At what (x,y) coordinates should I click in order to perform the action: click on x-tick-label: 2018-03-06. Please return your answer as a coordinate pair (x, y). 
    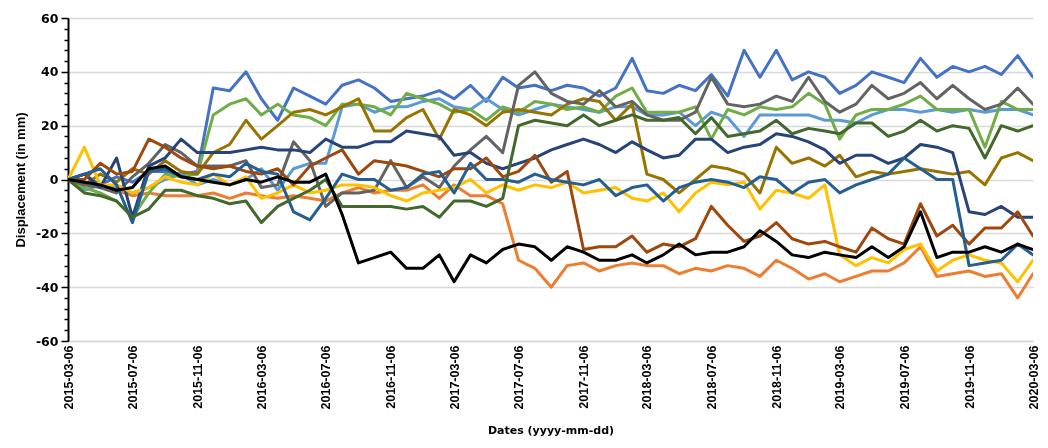
    Looking at the image, I should click on (647, 377).